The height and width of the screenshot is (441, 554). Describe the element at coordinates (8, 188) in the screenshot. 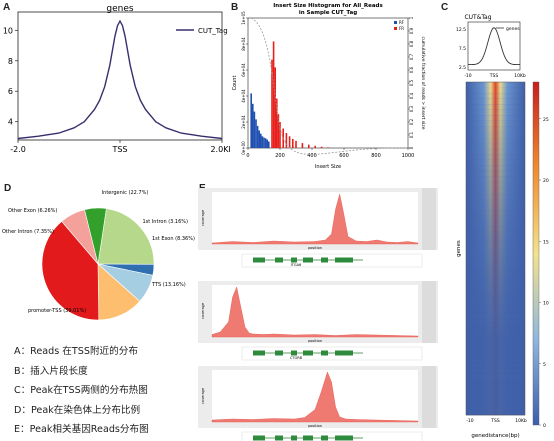

I see `panel-label-d: D` at that location.